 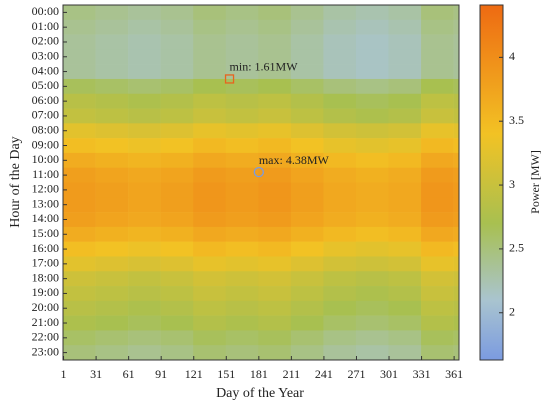 I want to click on y-tick-label: 09:00, so click(x=45, y=144).